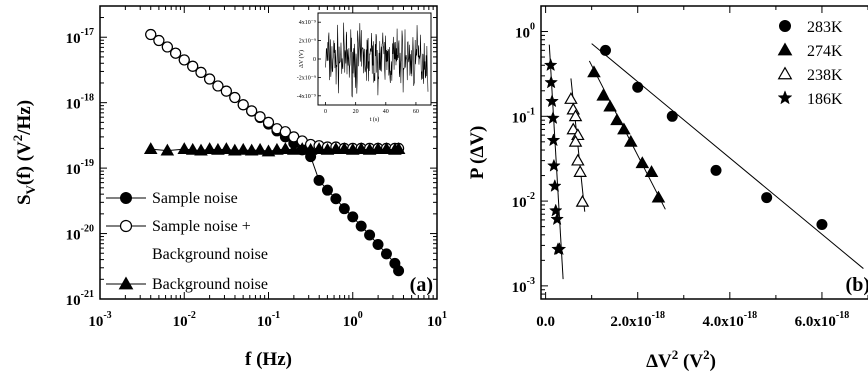 This screenshot has height=374, width=868. Describe the element at coordinates (523, 116) in the screenshot. I see `panel-b-y-tick-label: 10⁻¹` at that location.